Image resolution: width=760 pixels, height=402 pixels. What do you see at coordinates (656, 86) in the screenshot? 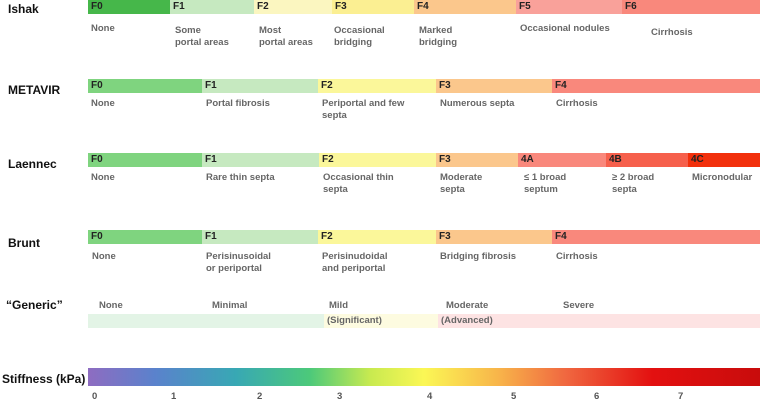
I see `metavir-stage-f4: F4` at bounding box center [656, 86].